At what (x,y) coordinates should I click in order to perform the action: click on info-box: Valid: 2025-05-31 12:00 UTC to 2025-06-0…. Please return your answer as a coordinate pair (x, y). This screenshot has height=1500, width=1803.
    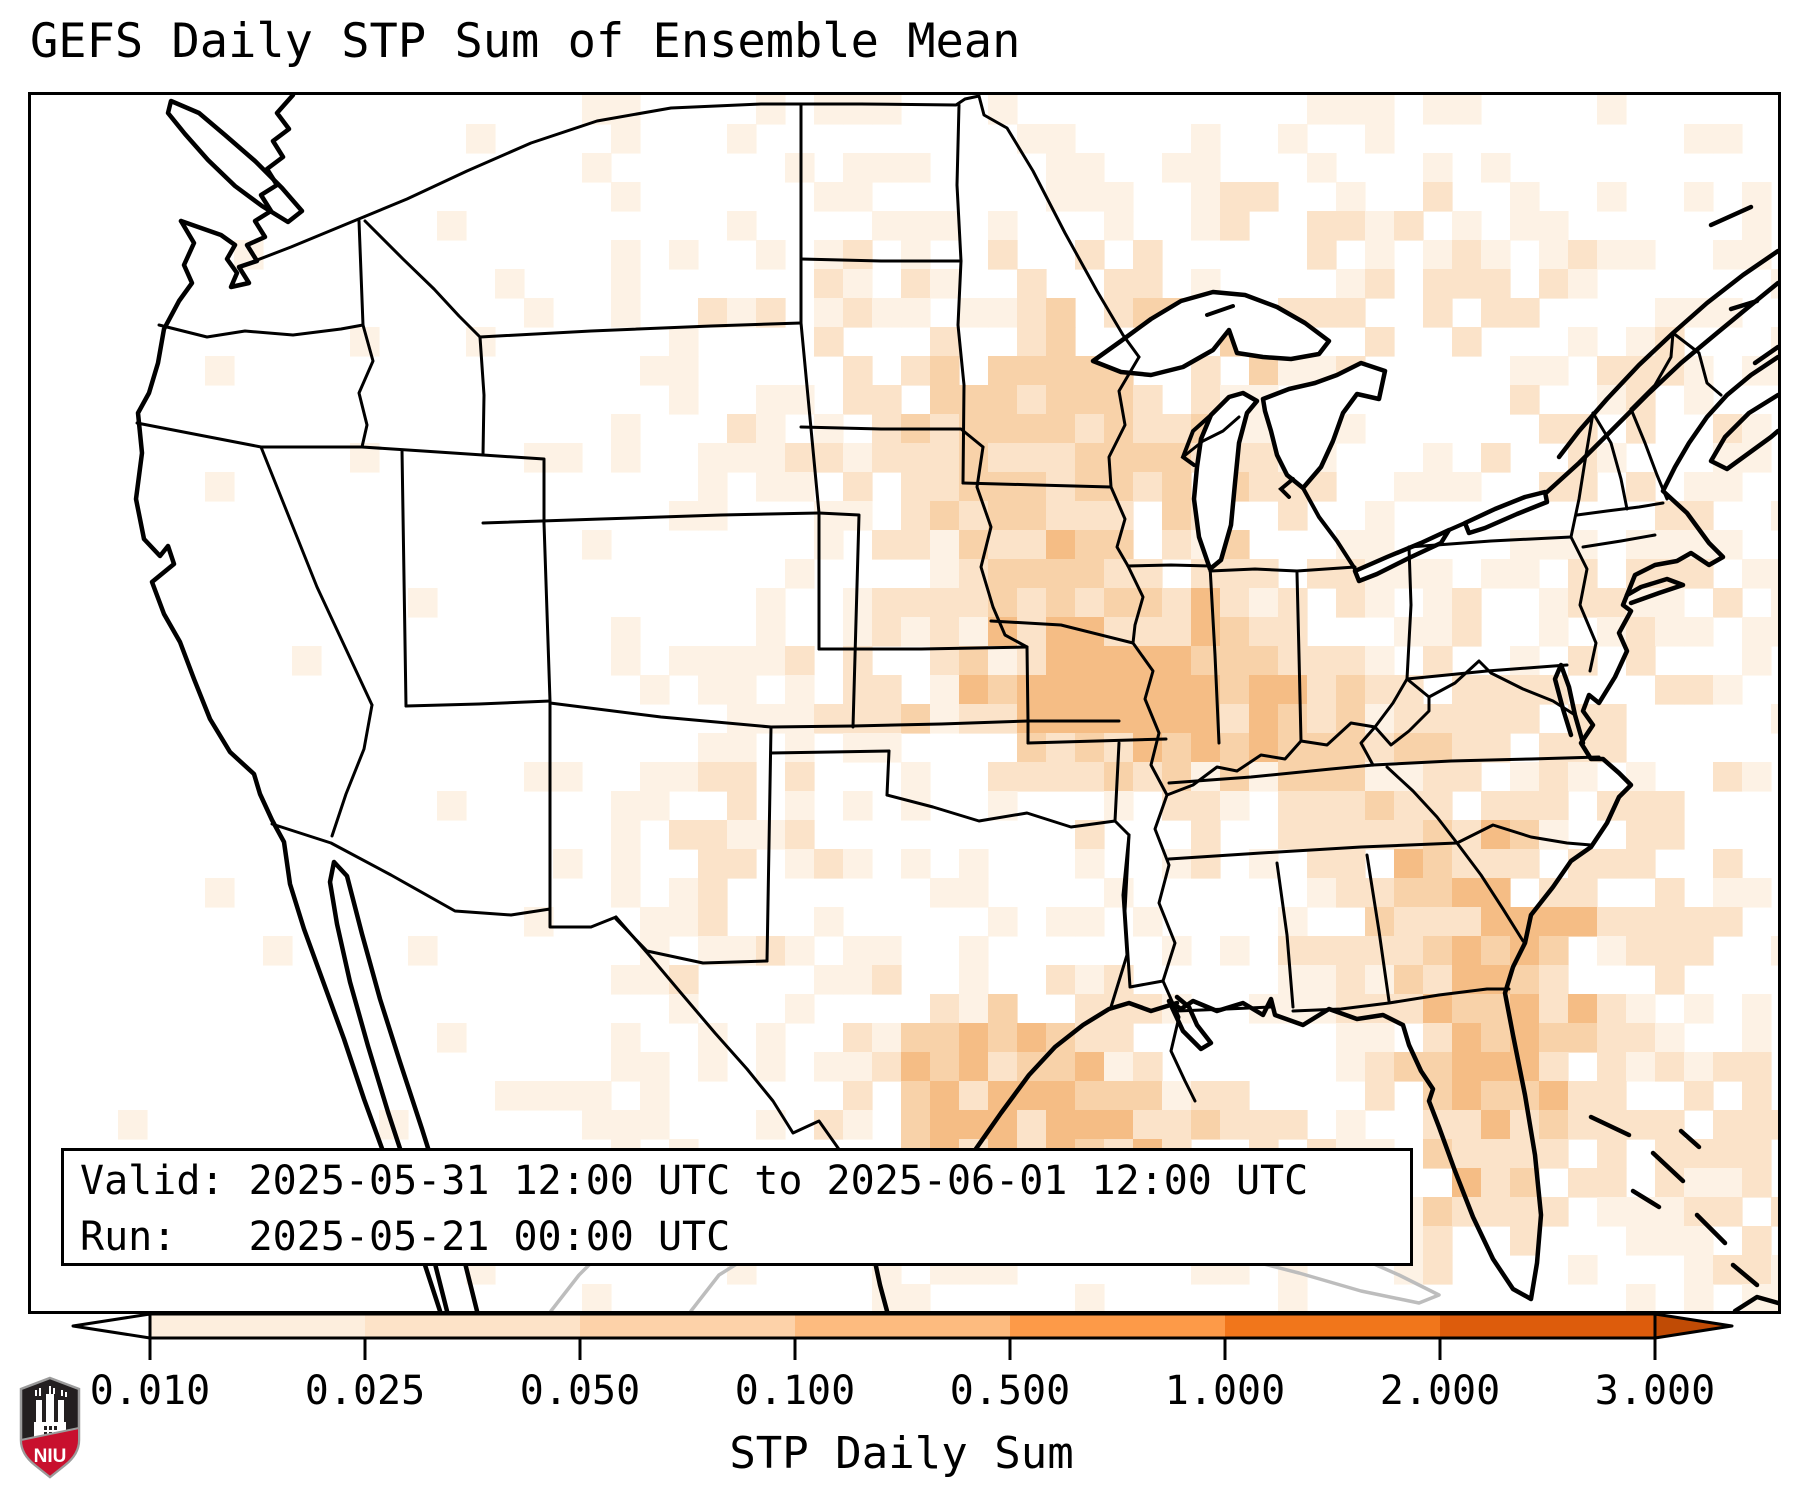
    Looking at the image, I should click on (737, 1207).